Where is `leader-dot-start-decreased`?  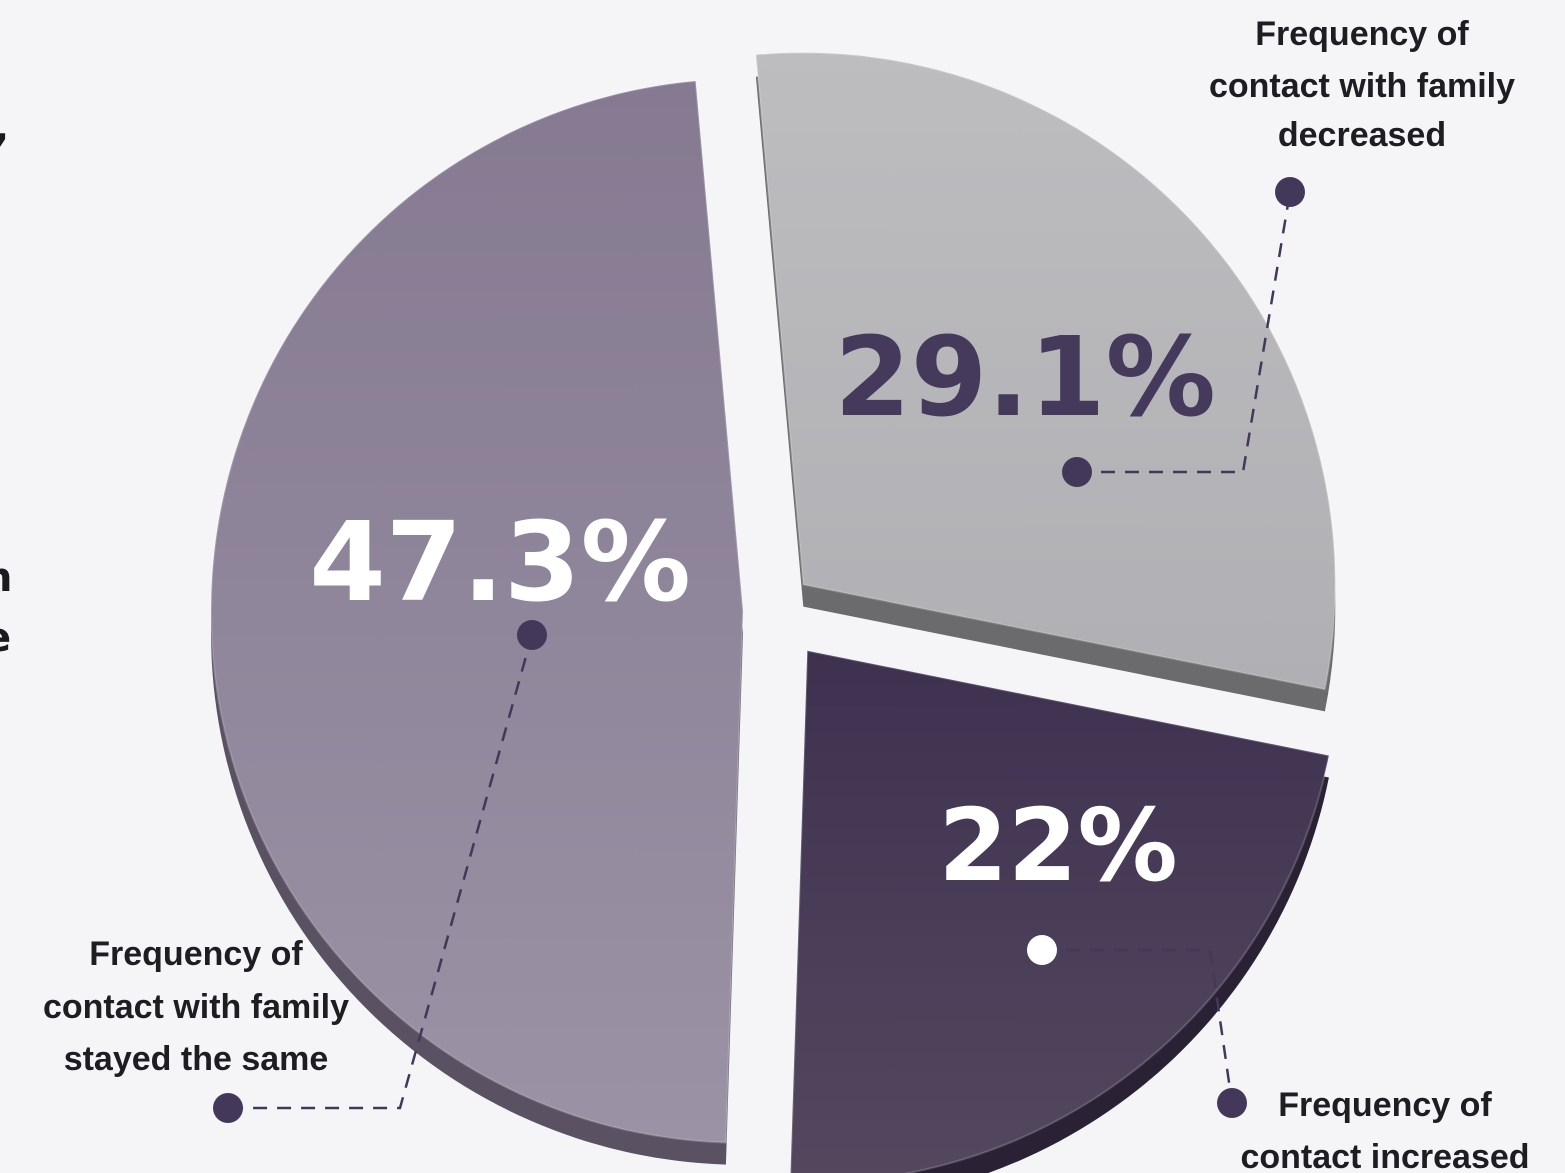 leader-dot-start-decreased is located at coordinates (1077, 472).